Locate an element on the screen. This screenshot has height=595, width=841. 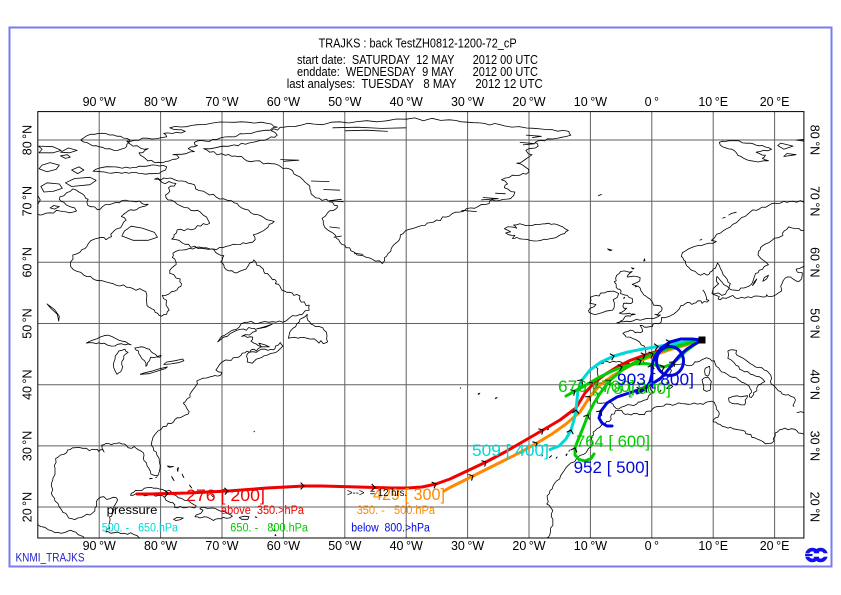
svg-text:TRAJKS : back TestZH0812-1200-: TRAJKS : back TestZH0812-1200-72_cP is located at coordinates (418, 44).